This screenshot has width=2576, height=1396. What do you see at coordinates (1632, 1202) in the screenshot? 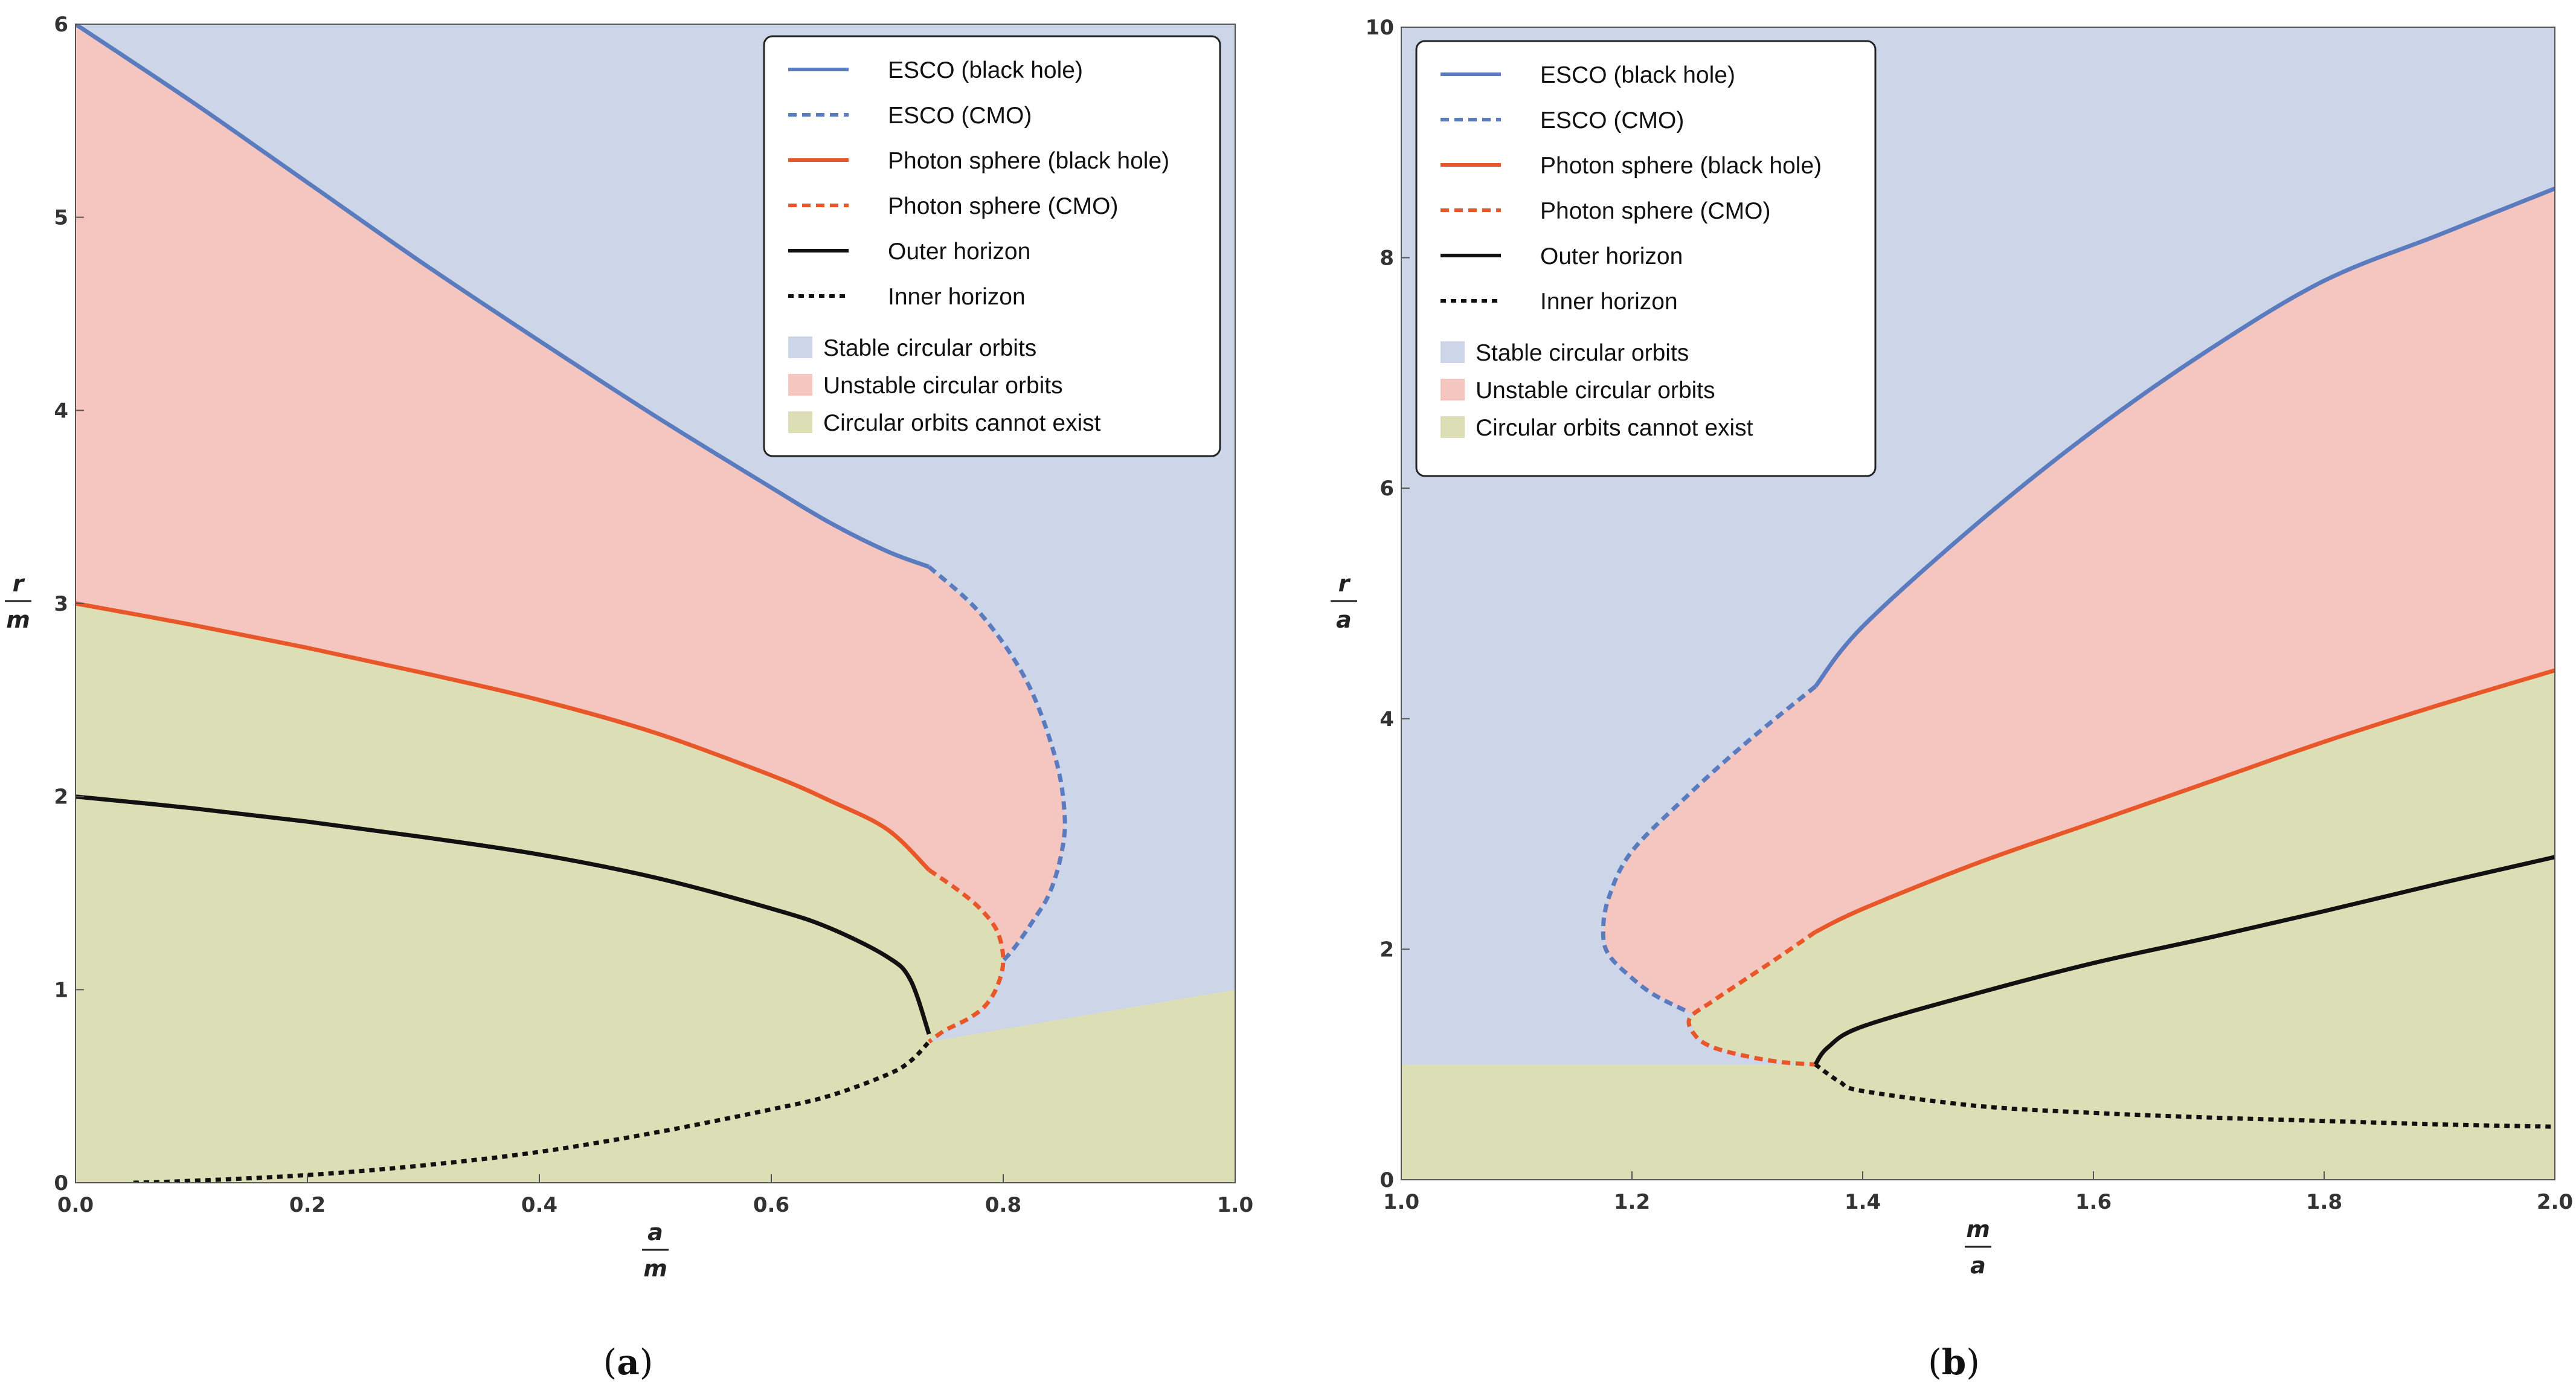
I see `x-tick-label: 1.2` at bounding box center [1632, 1202].